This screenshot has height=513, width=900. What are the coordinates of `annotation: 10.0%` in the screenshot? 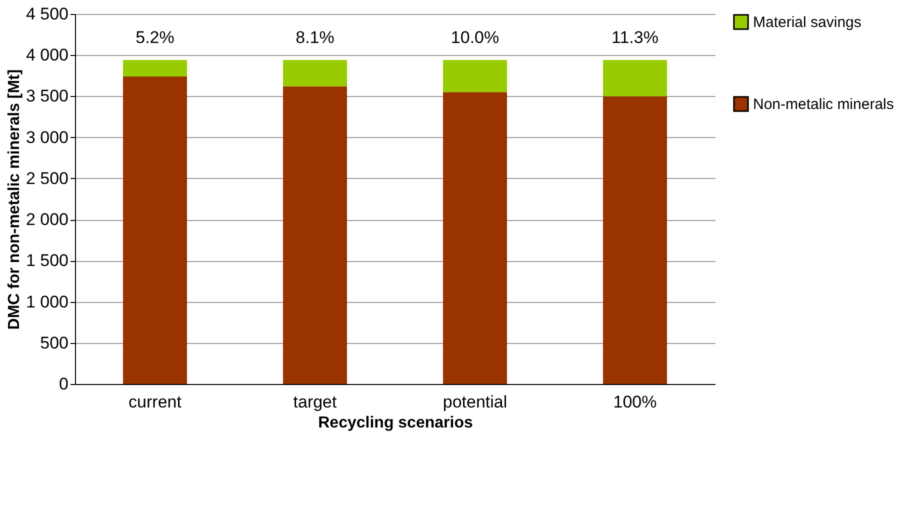 It's located at (475, 38).